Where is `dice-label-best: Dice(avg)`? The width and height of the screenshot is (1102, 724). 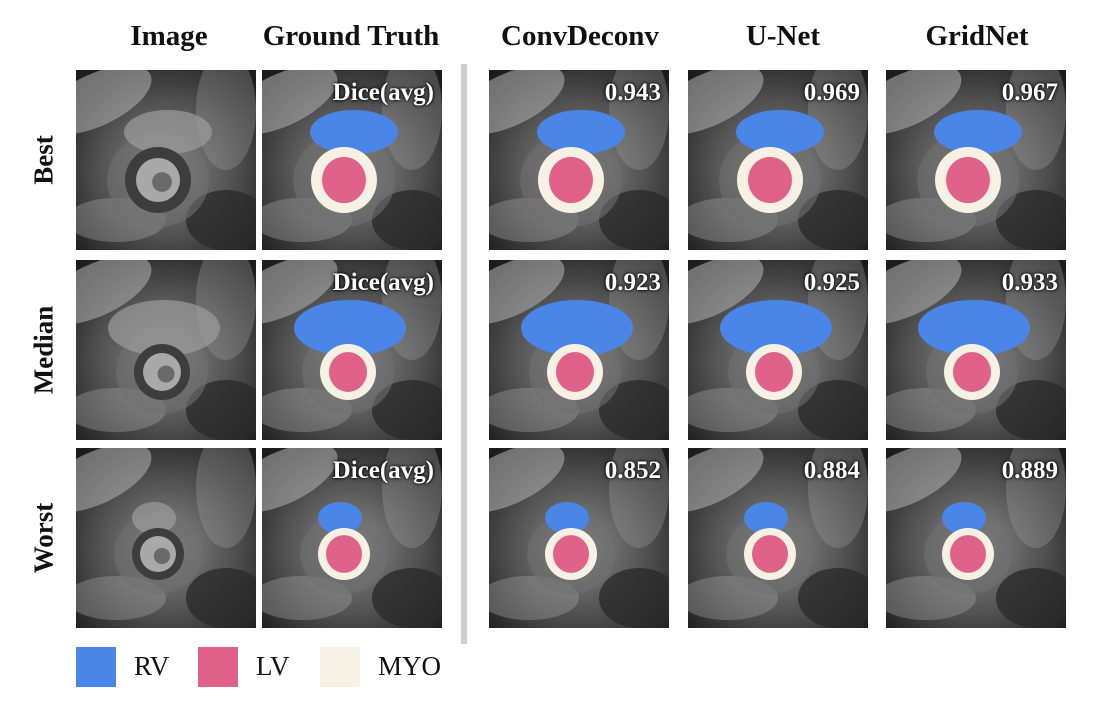
dice-label-best: Dice(avg) is located at coordinates (383, 92).